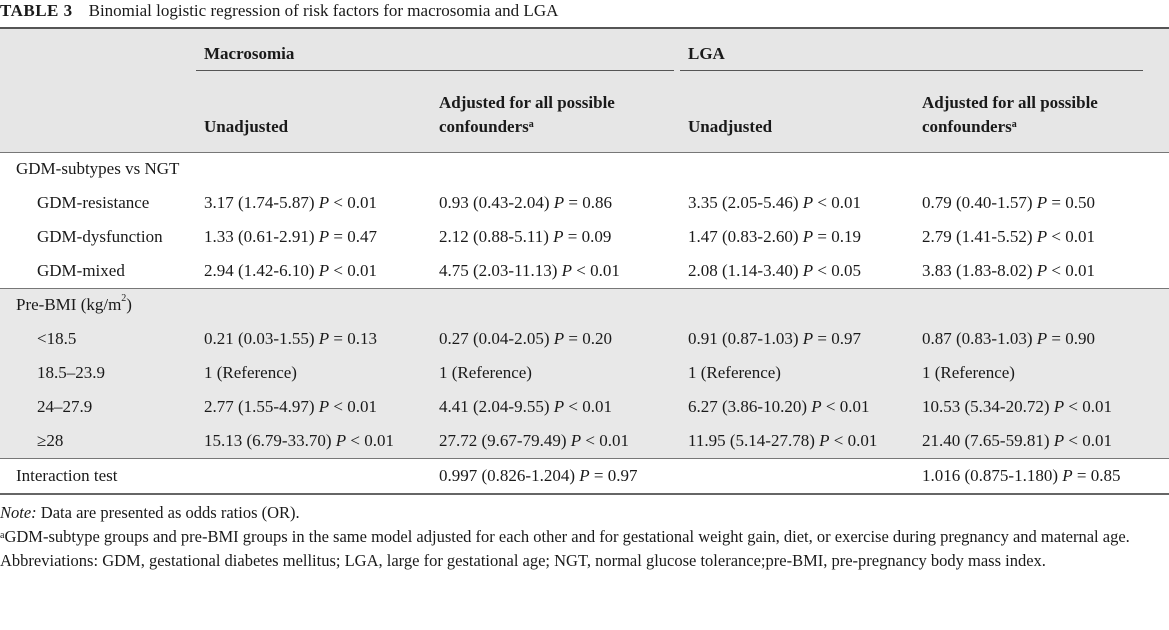  Describe the element at coordinates (50, 440) in the screenshot. I see `row-label: ≥28` at that location.